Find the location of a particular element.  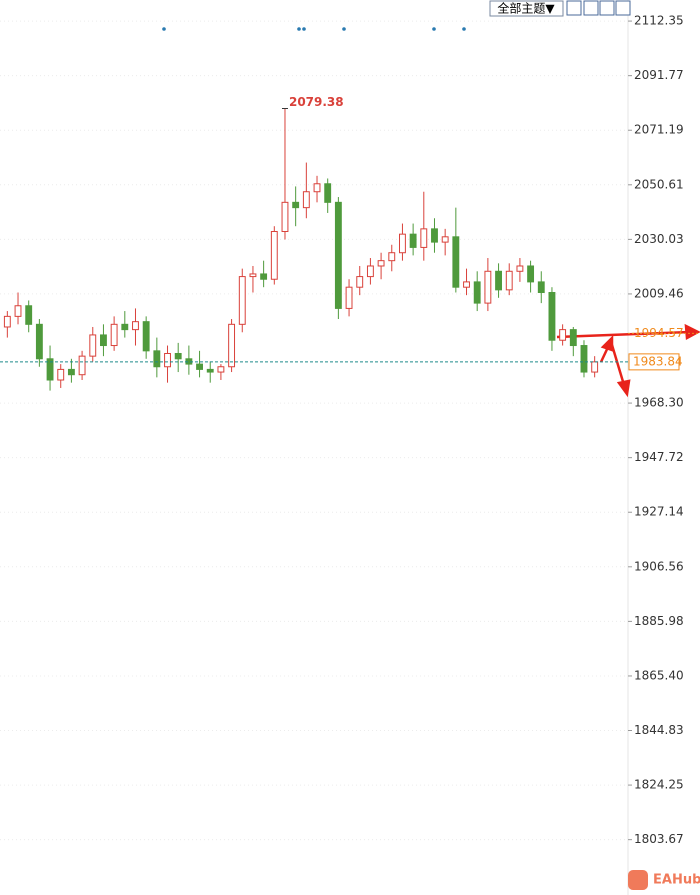

y-tick-label: 1906.56 is located at coordinates (659, 566).